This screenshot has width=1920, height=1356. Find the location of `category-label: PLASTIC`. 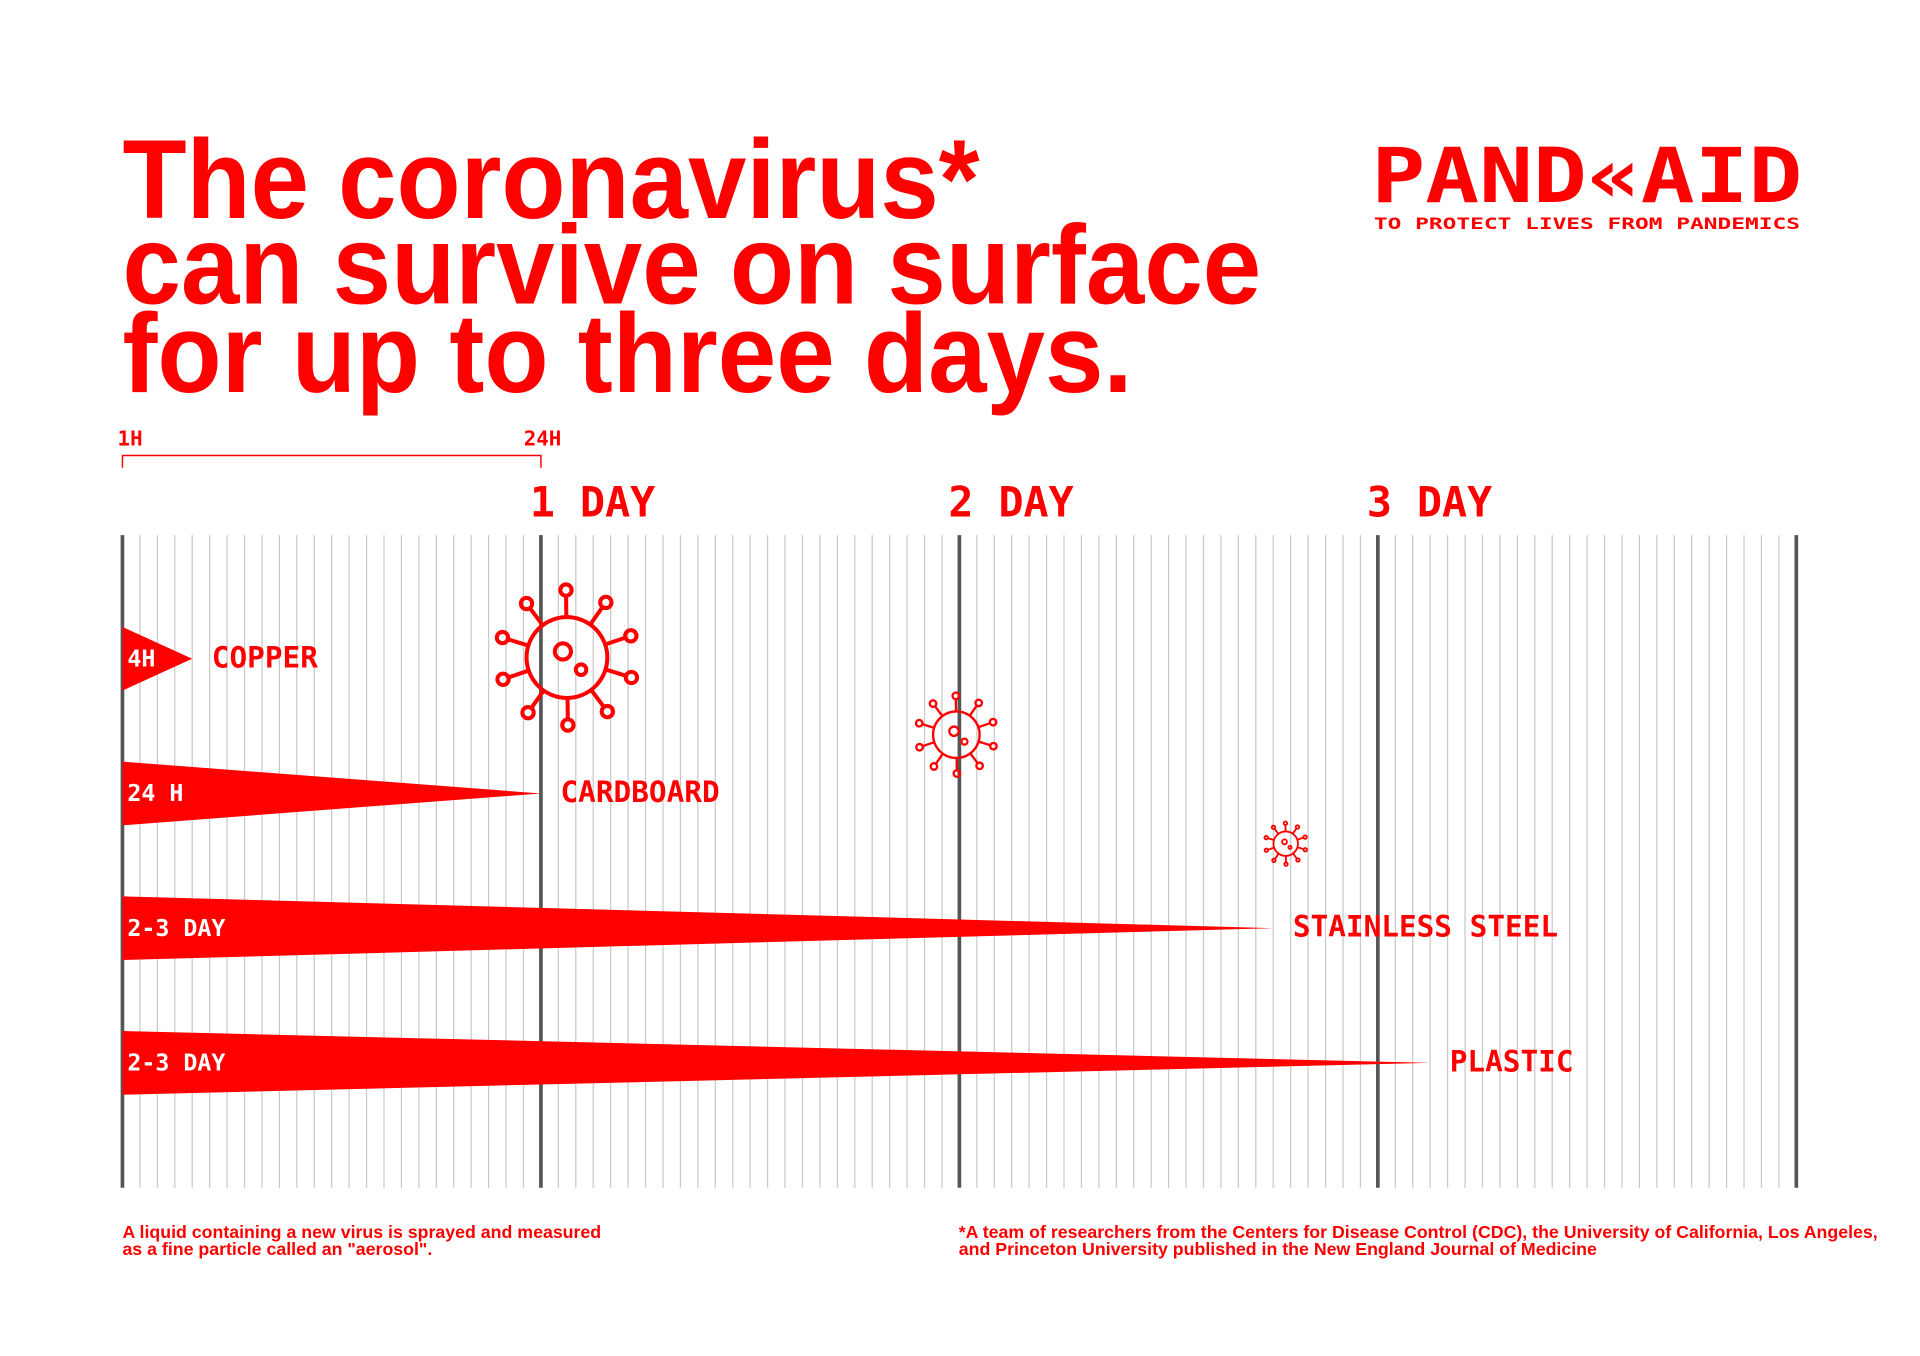

category-label: PLASTIC is located at coordinates (1512, 1061).